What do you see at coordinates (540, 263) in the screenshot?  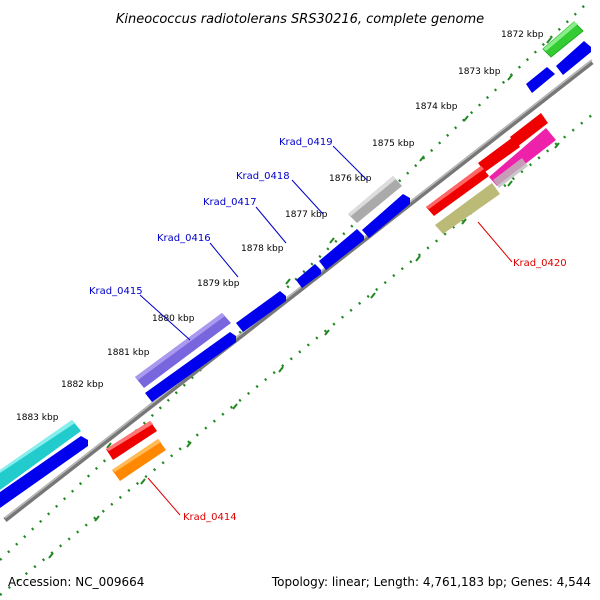 I see `gene-label-krad0420: Krad_0420` at bounding box center [540, 263].